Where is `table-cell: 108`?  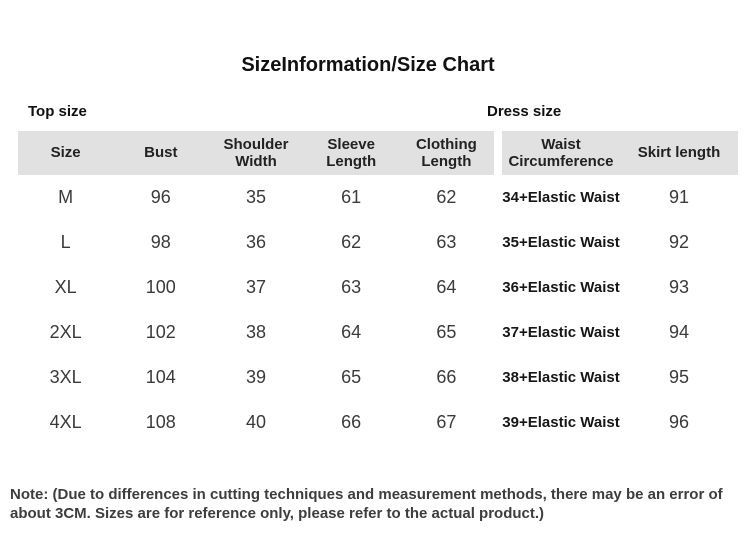
table-cell: 108 is located at coordinates (161, 422).